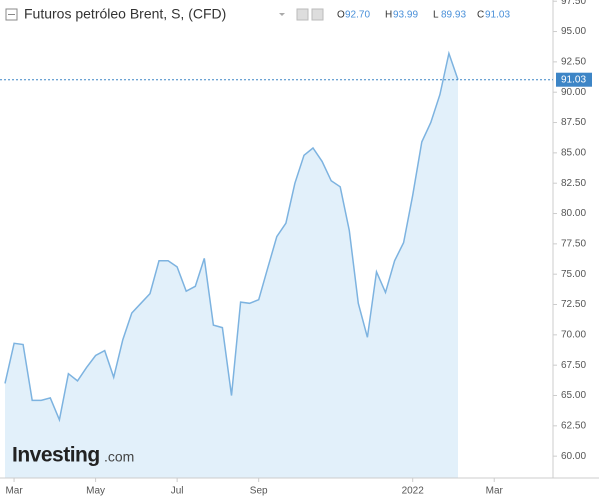  I want to click on watermark-suffix: .com, so click(119, 457).